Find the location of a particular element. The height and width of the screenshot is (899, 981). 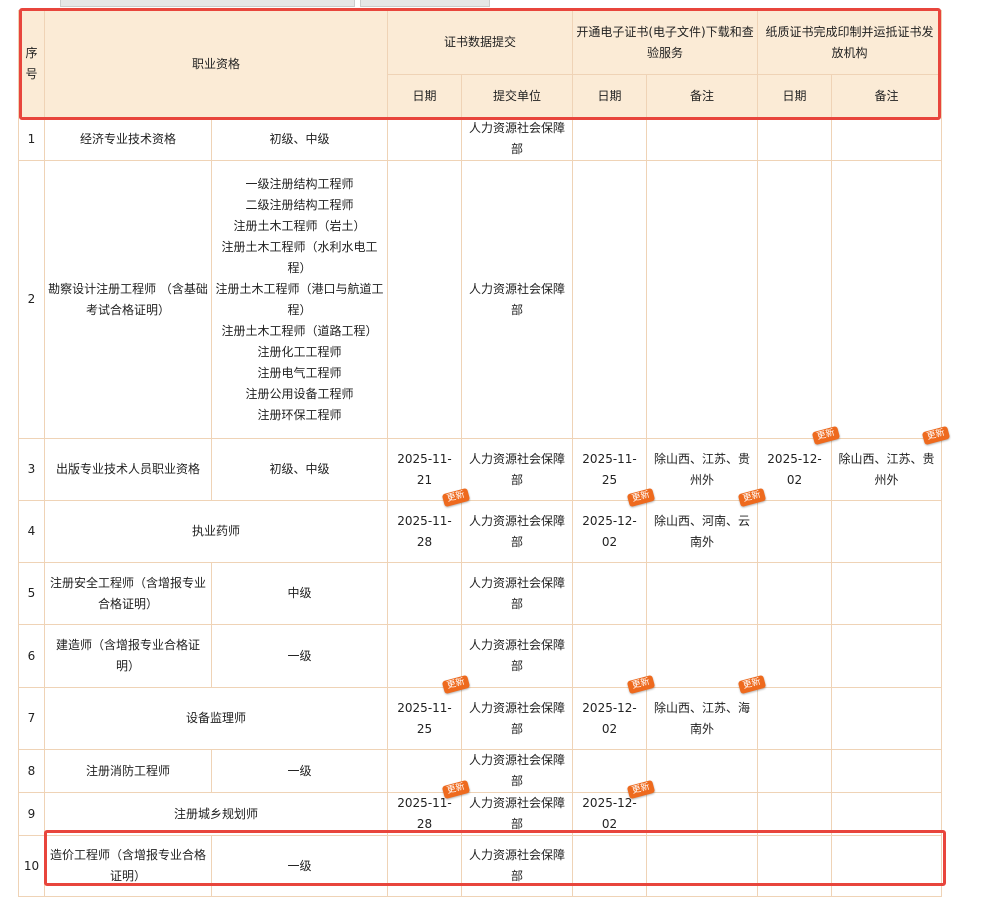

qualification-name-cell: 出版专业技术人员职业资格 is located at coordinates (128, 469).